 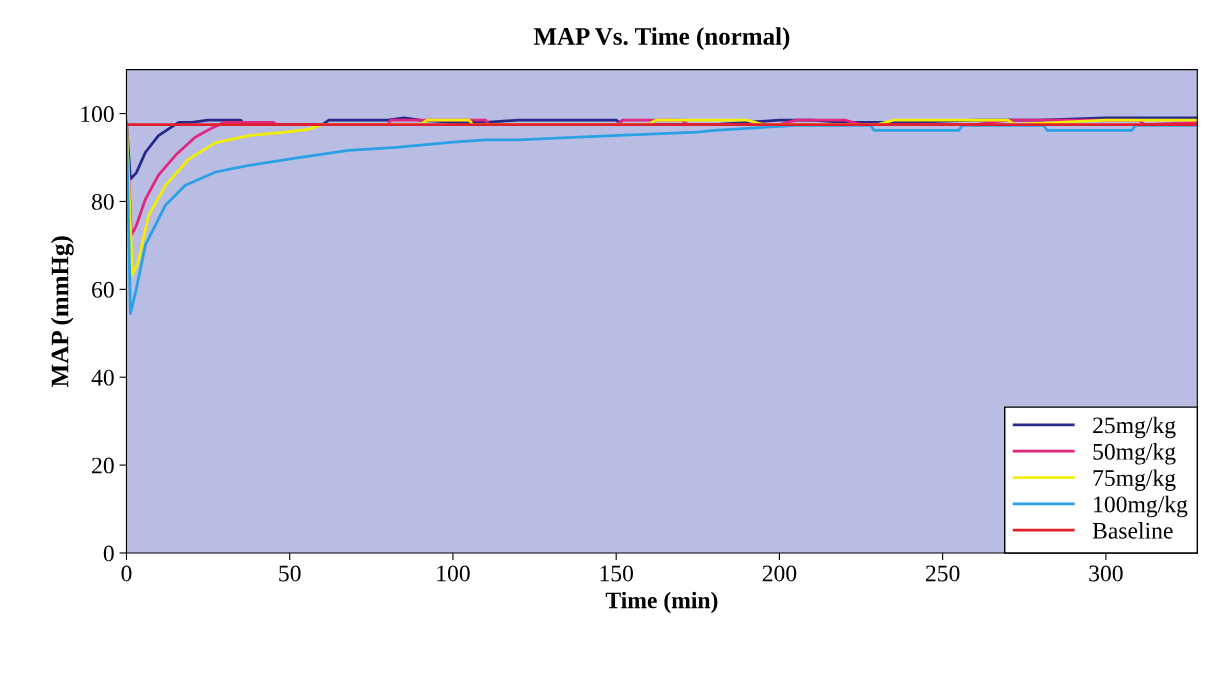 What do you see at coordinates (290, 573) in the screenshot?
I see `x-tick-label: 50` at bounding box center [290, 573].